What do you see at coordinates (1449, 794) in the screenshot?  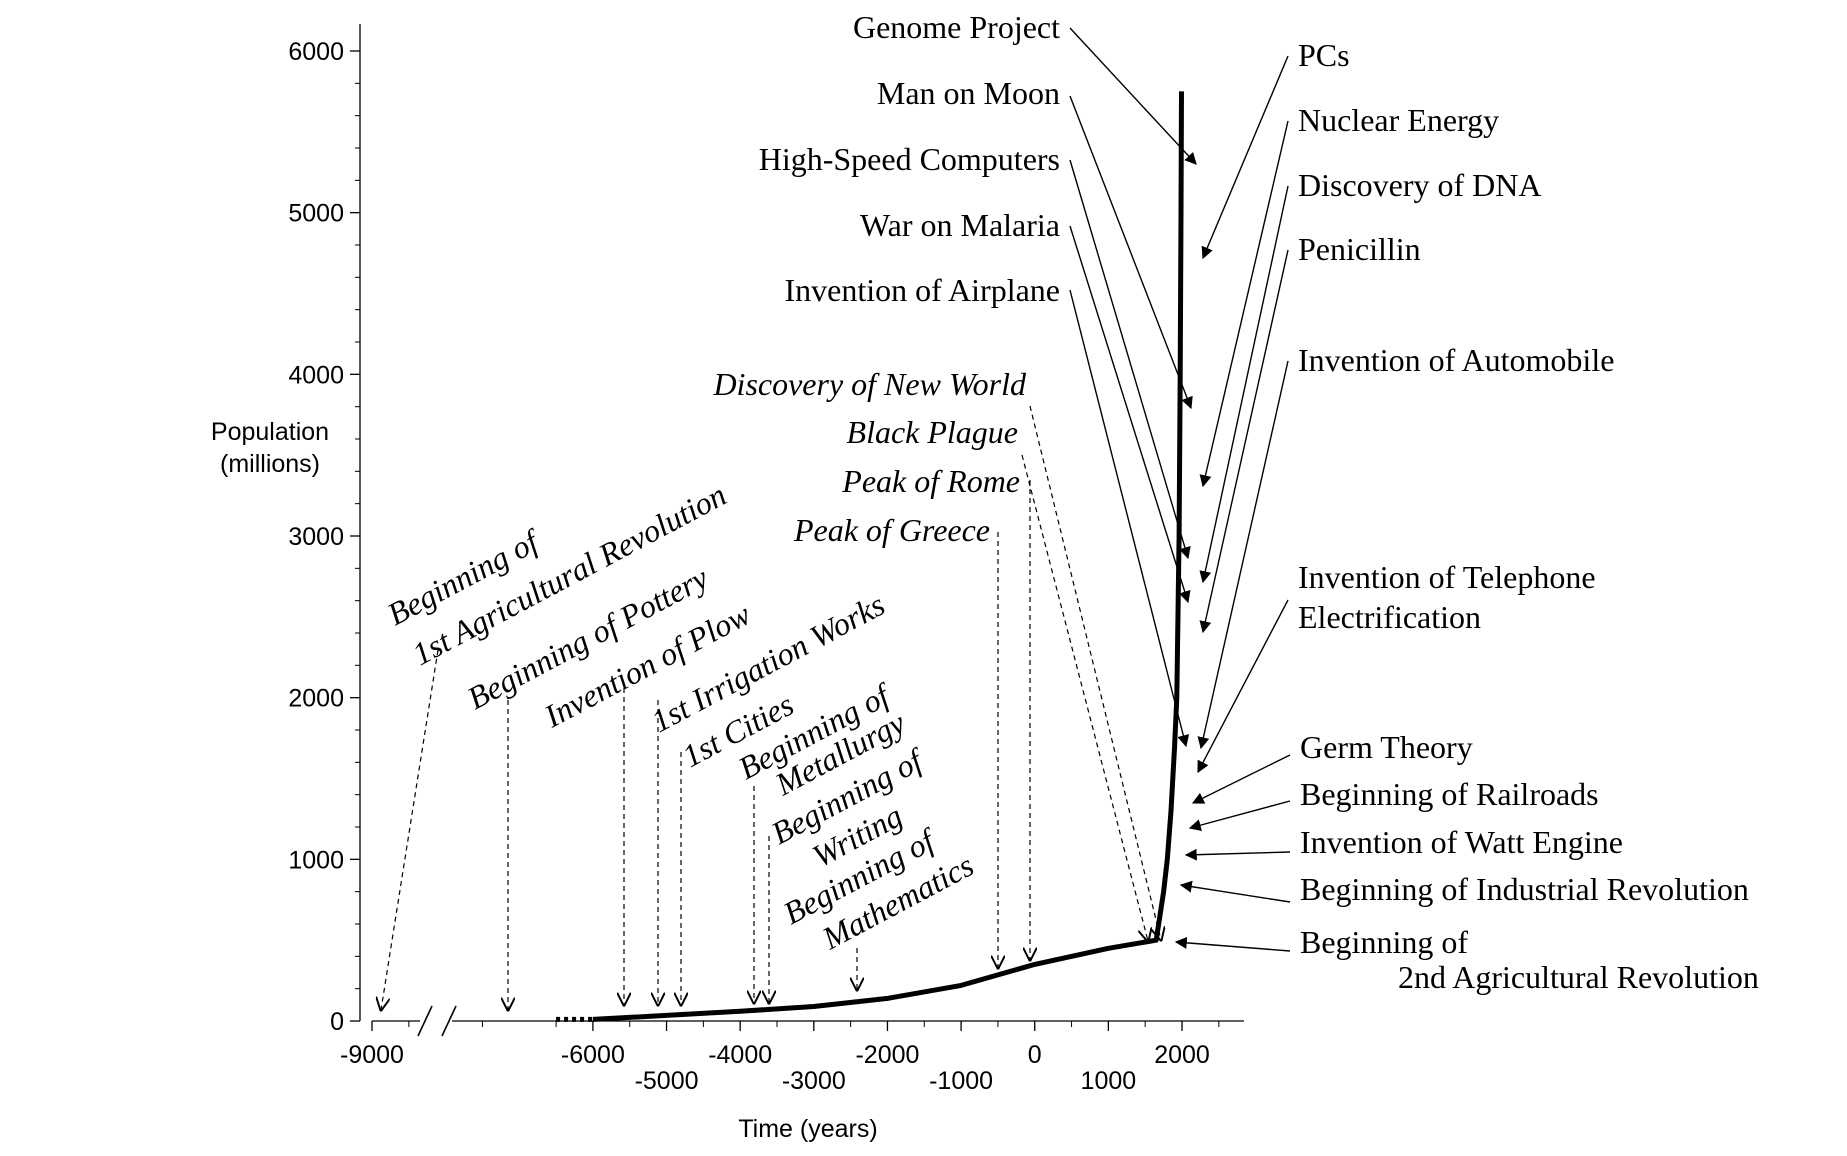 I see `annotation-label-right: Beginning of Railroads` at bounding box center [1449, 794].